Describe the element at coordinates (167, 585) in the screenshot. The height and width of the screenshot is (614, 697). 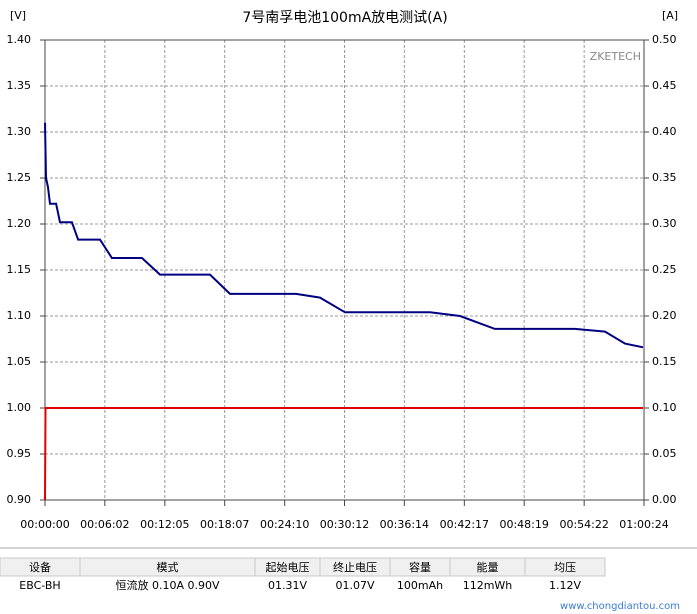
I see `table-cell: 恒流放 0.10A 0.90V` at that location.